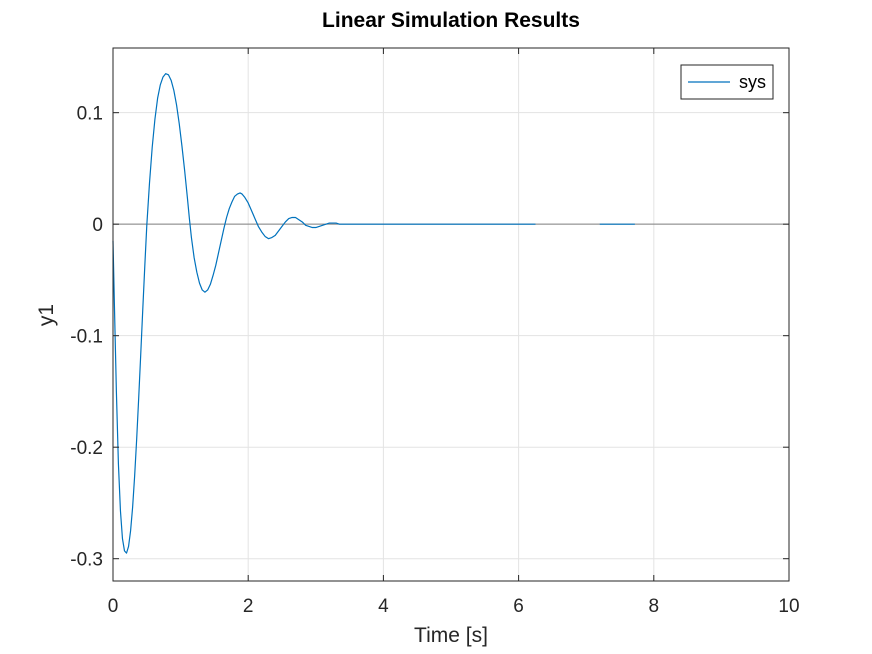  What do you see at coordinates (90, 114) in the screenshot?
I see `y-tick-label: 0.1` at bounding box center [90, 114].